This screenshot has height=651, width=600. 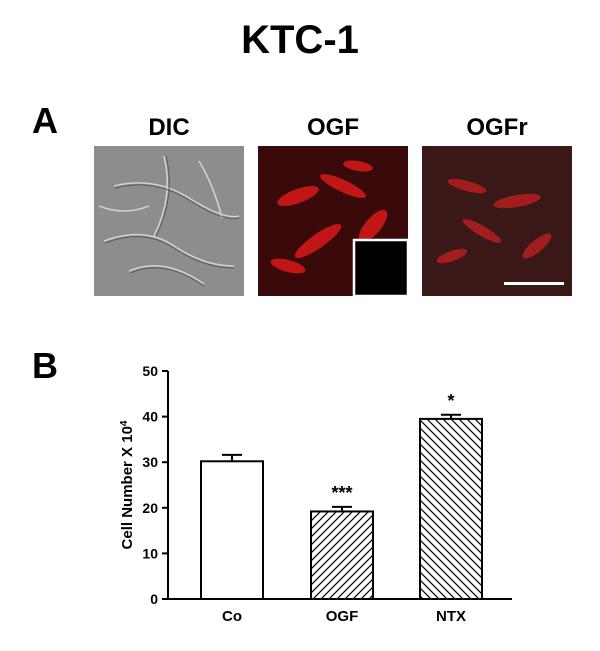 I want to click on ogfr-image-label: OGFr, so click(x=497, y=127).